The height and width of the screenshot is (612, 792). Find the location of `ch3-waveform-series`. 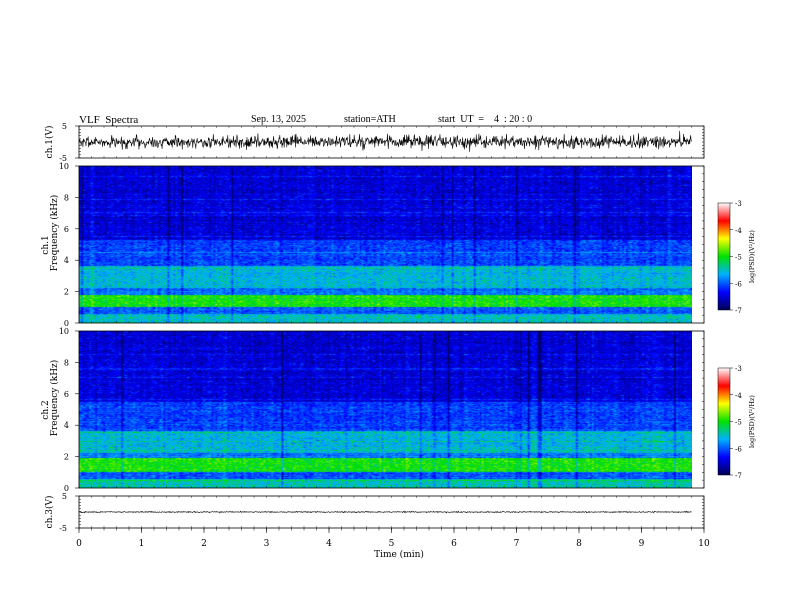

ch3-waveform-series is located at coordinates (385, 512).